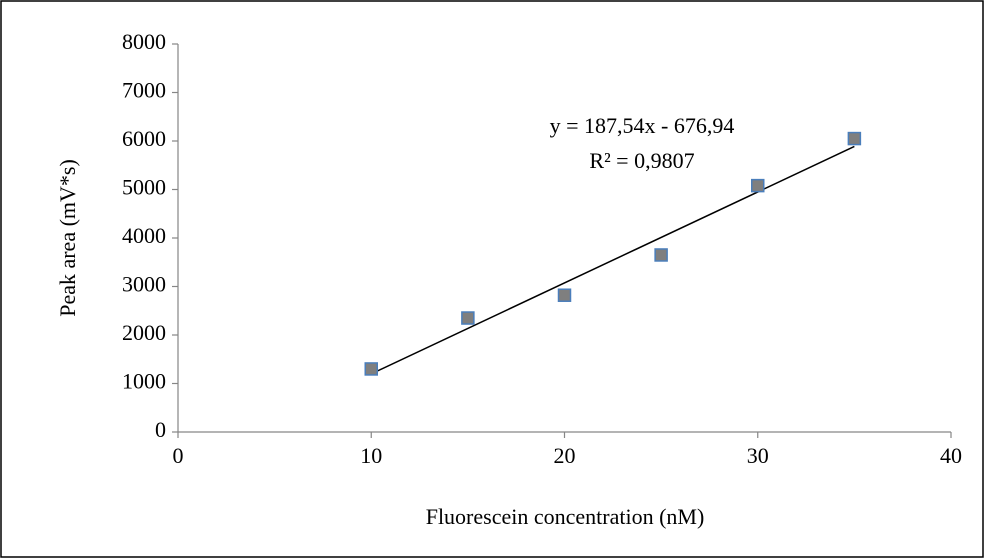 Image resolution: width=984 pixels, height=558 pixels. What do you see at coordinates (144, 235) in the screenshot?
I see `y-tick-label: 4000` at bounding box center [144, 235].